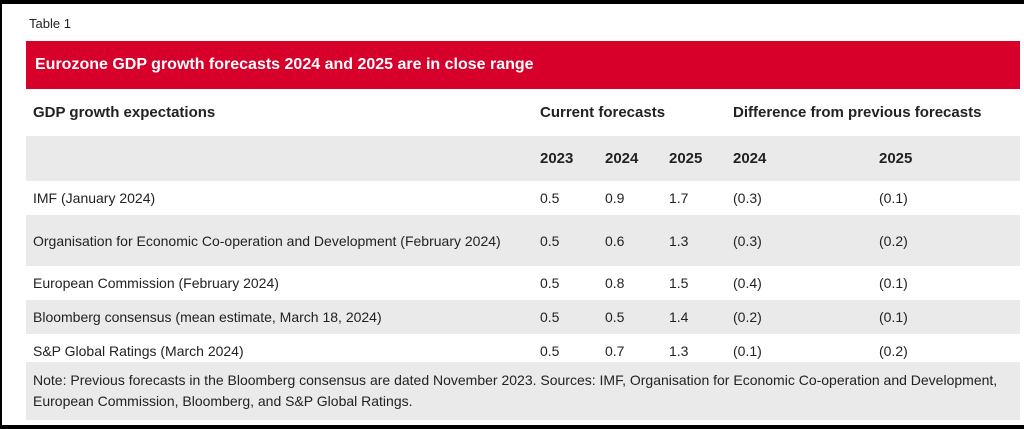 This screenshot has width=1024, height=429. Describe the element at coordinates (747, 317) in the screenshot. I see `cell-diff-2024: (0.2)` at that location.